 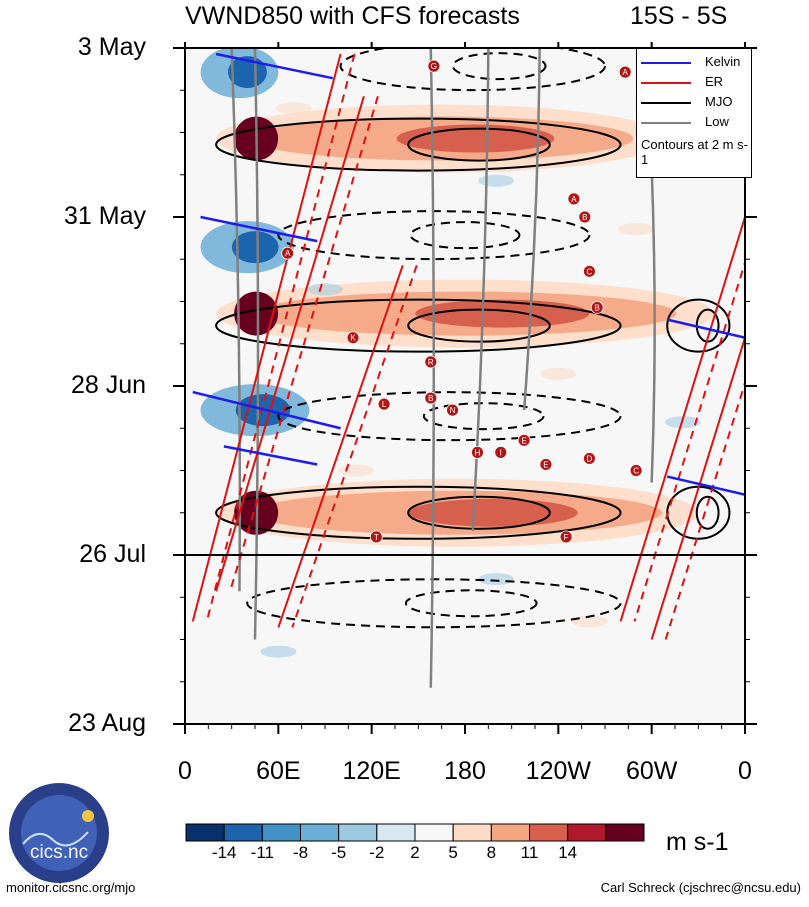 I want to click on x-tick-label: 60W, so click(x=651, y=771).